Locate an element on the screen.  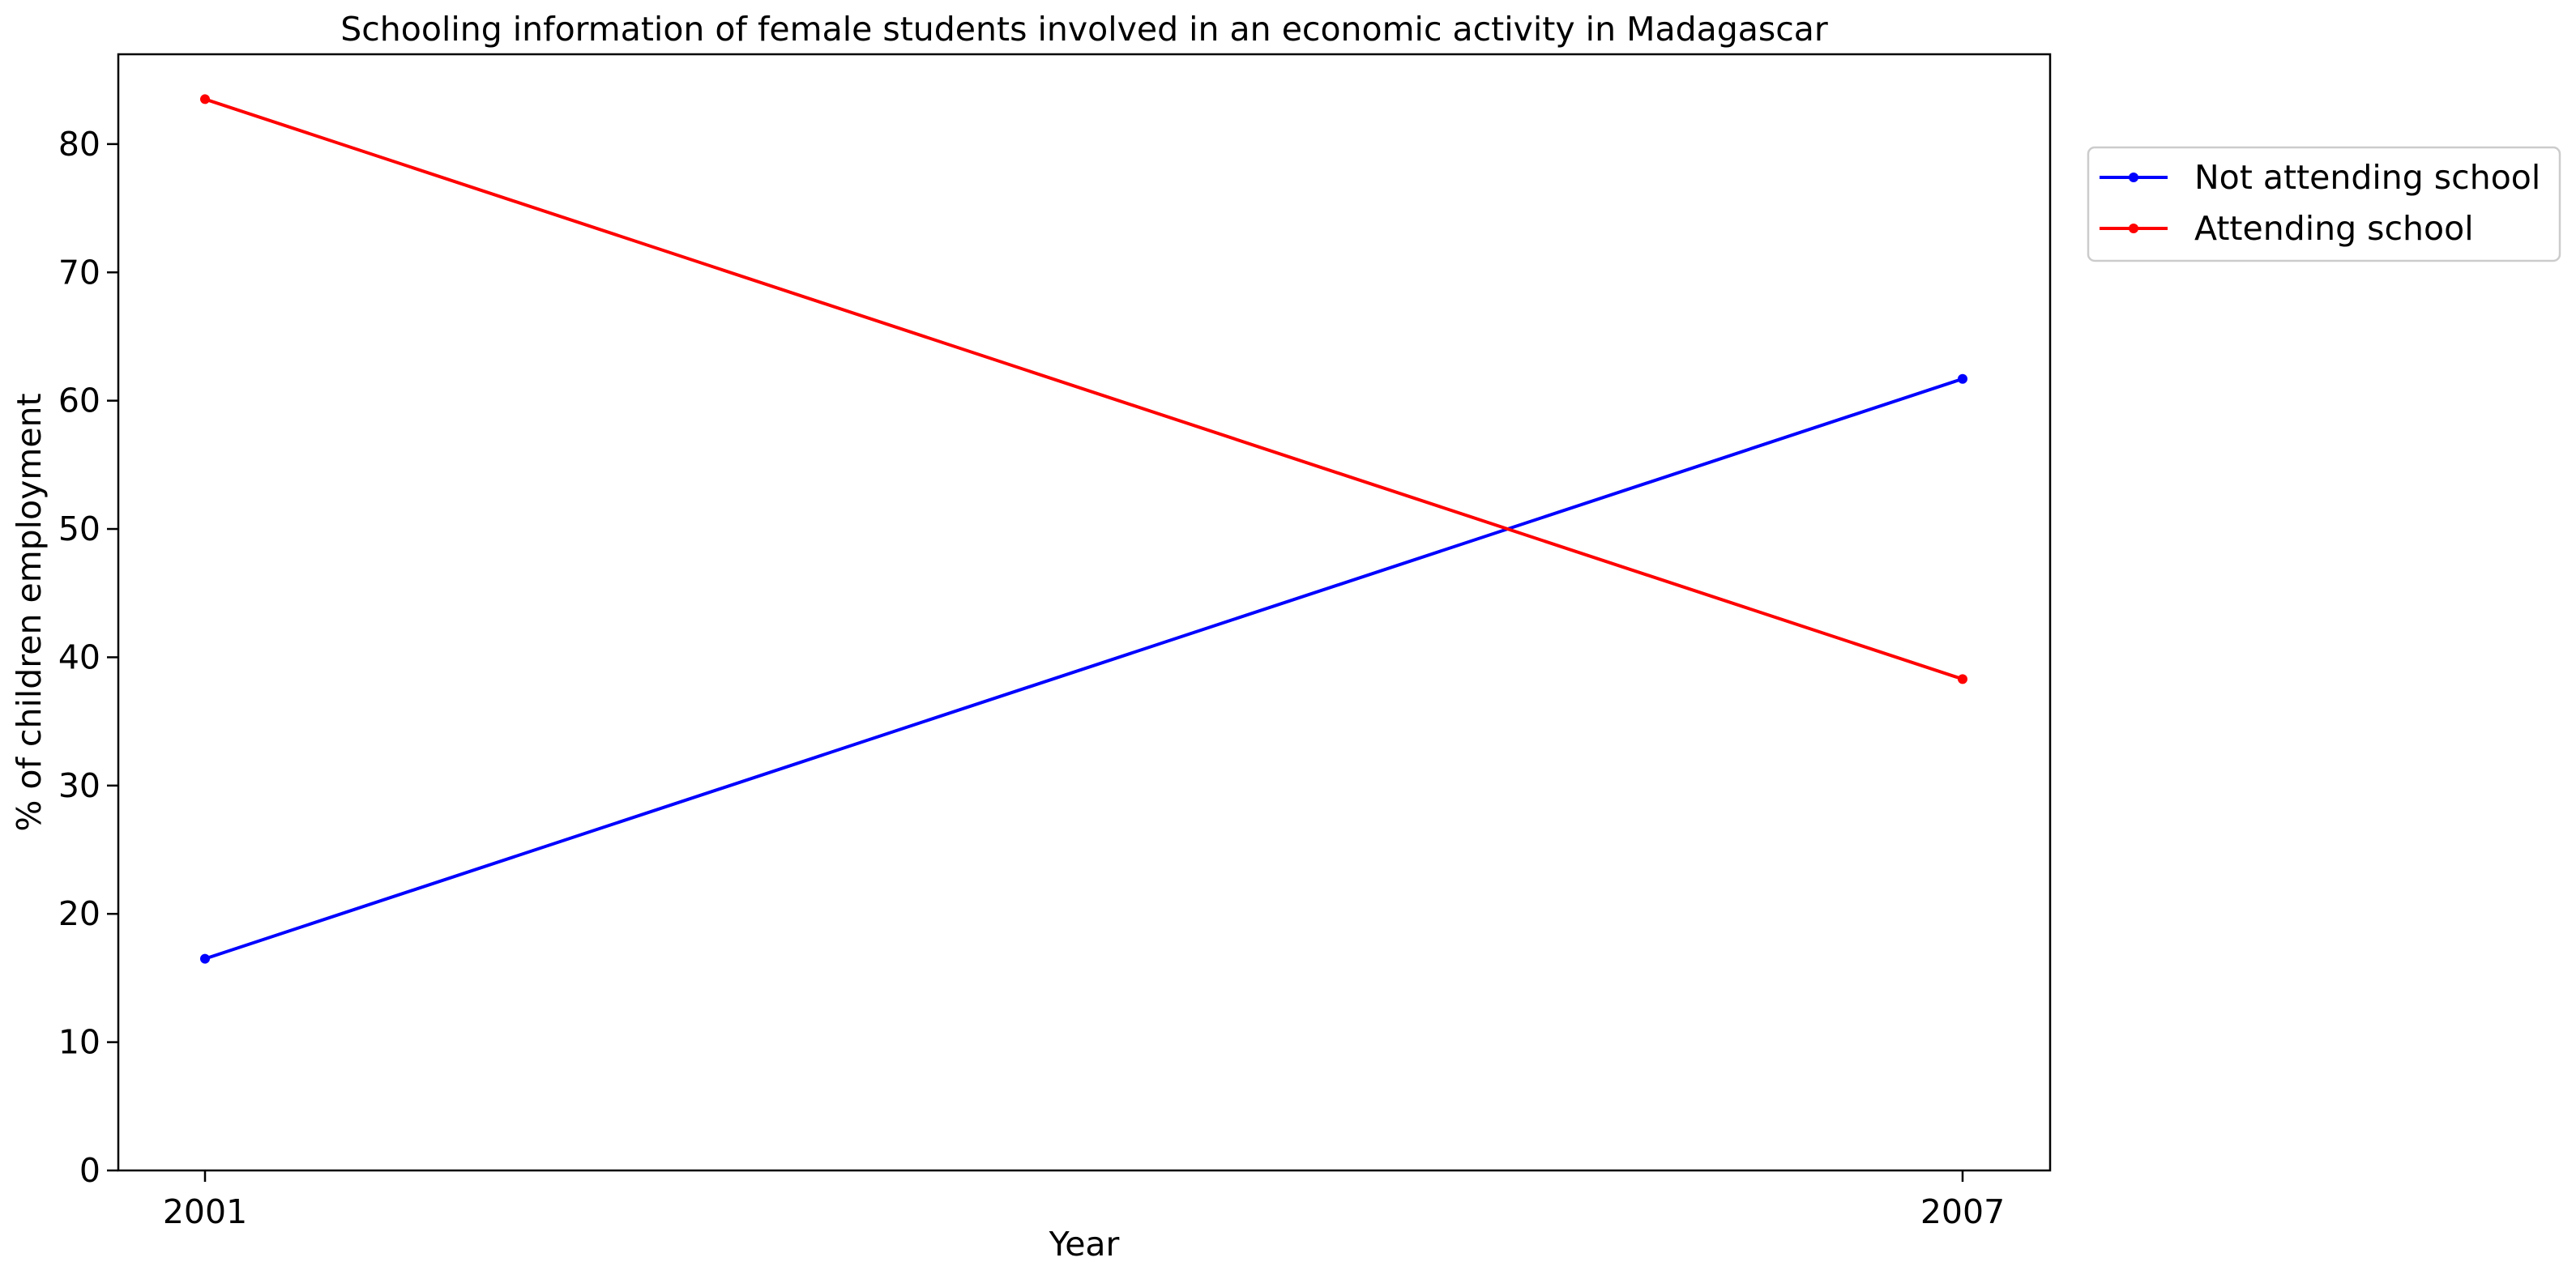
x-tick-label: 2007 is located at coordinates (1962, 1211).